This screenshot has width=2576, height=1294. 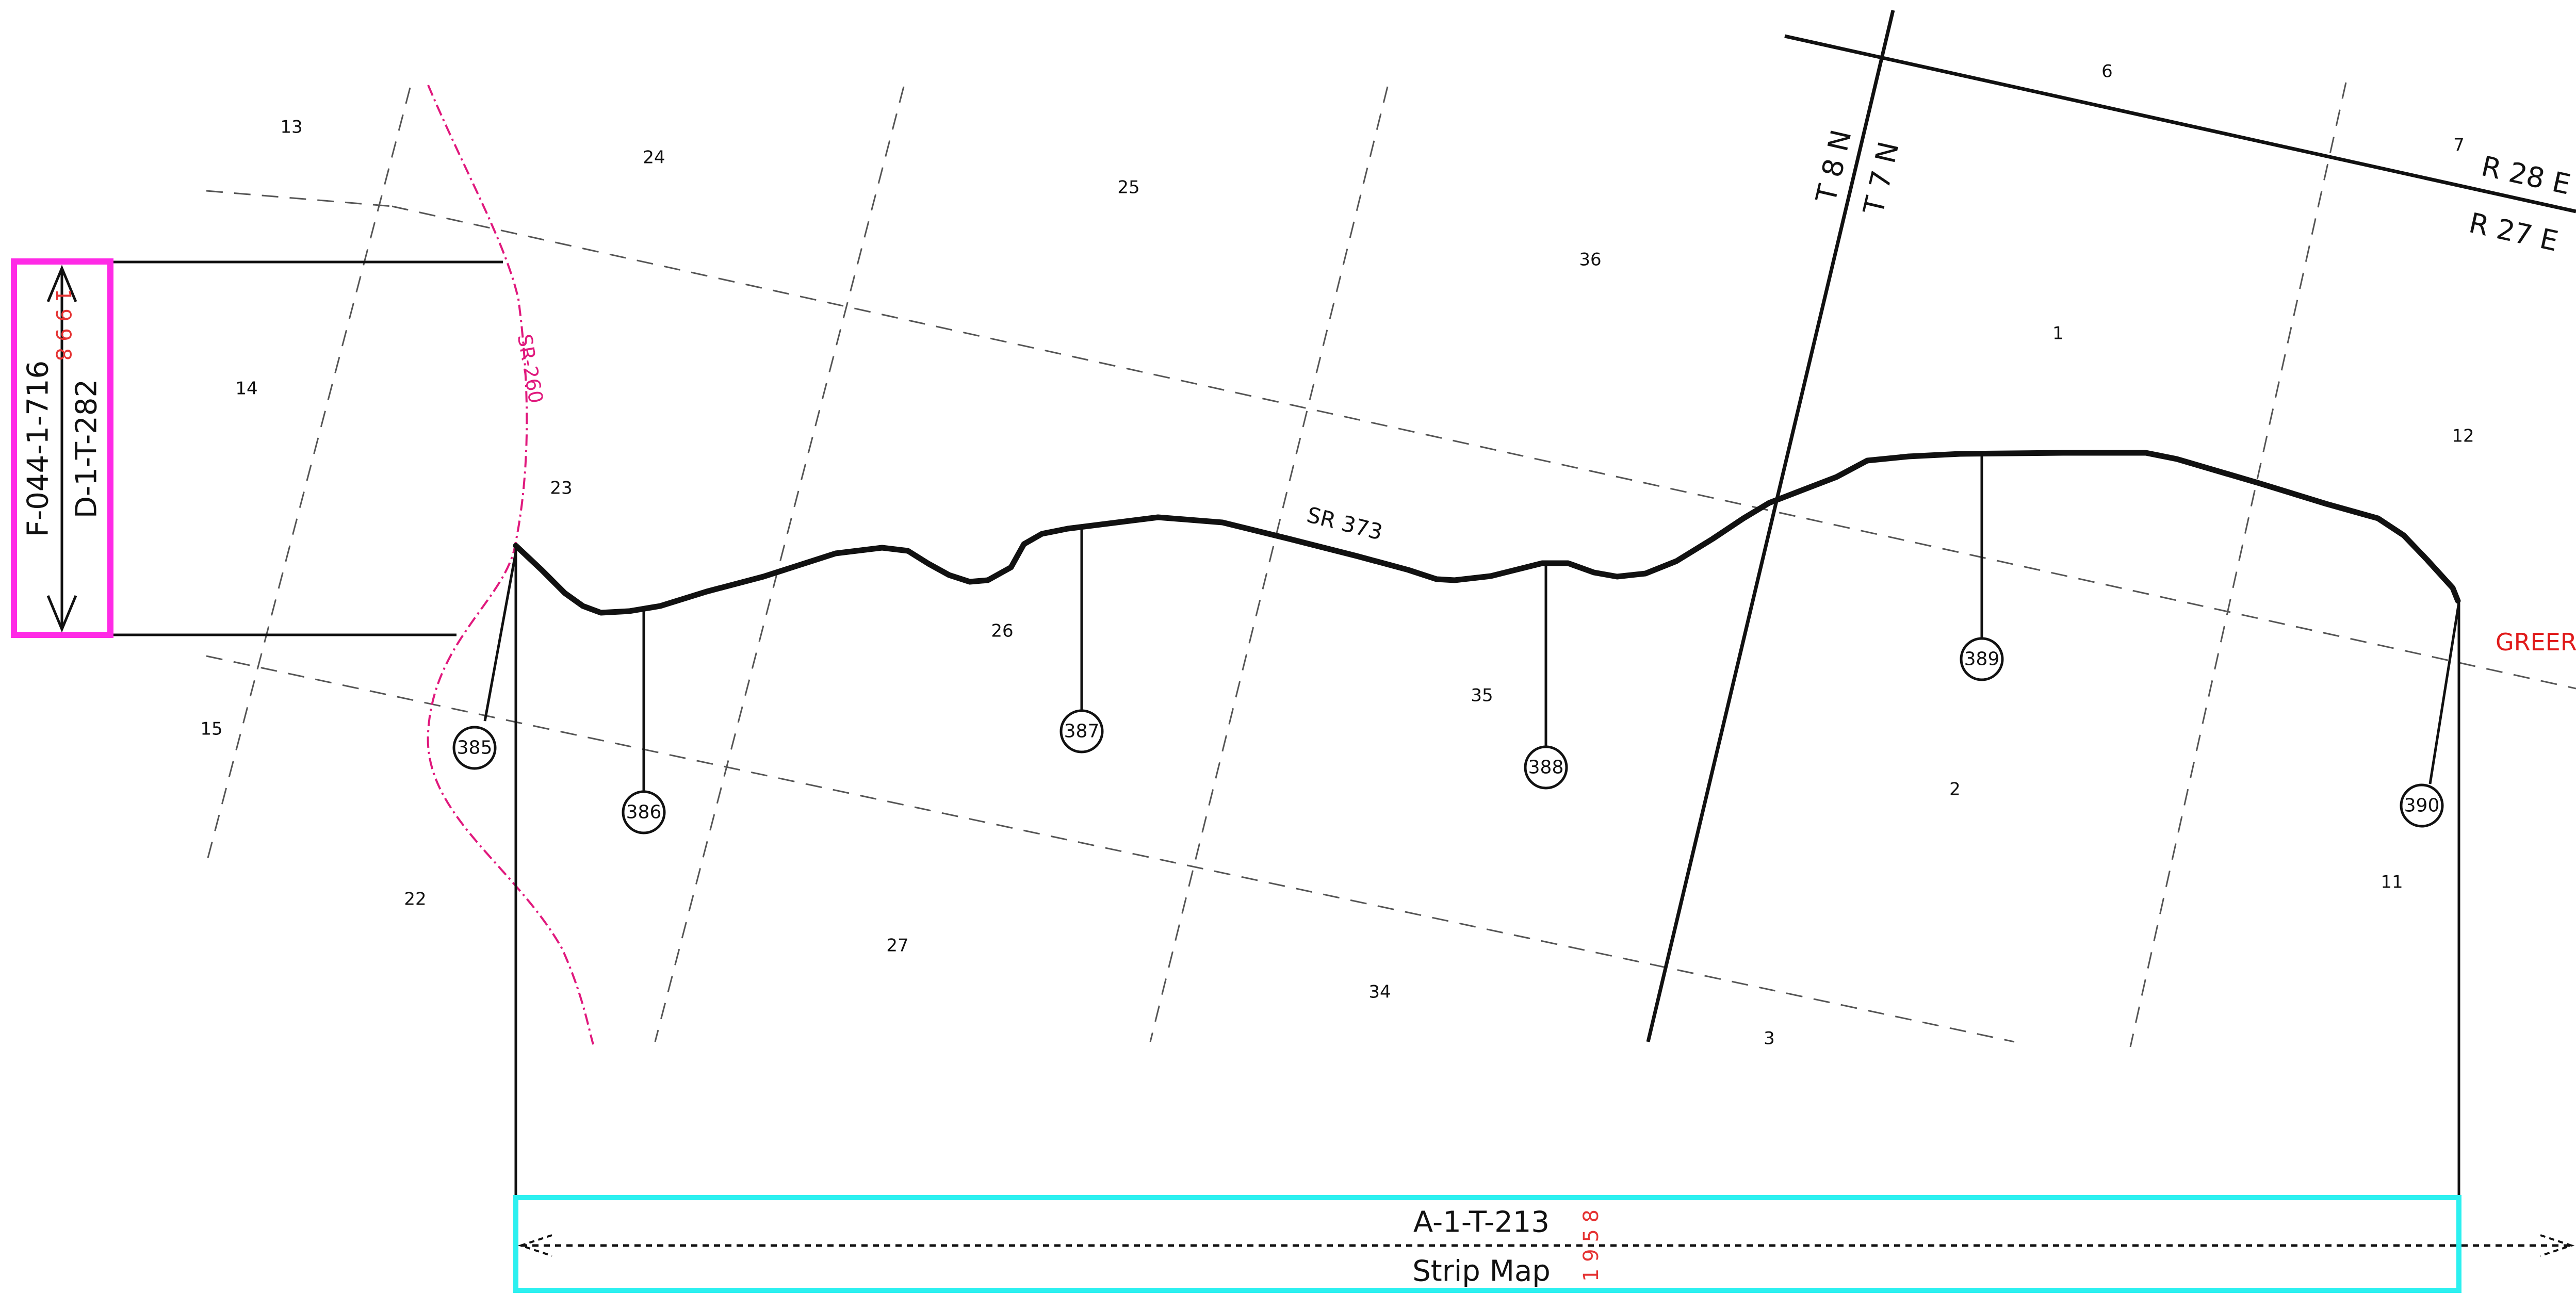 What do you see at coordinates (62, 283) in the screenshot?
I see `arrow-head-up` at bounding box center [62, 283].